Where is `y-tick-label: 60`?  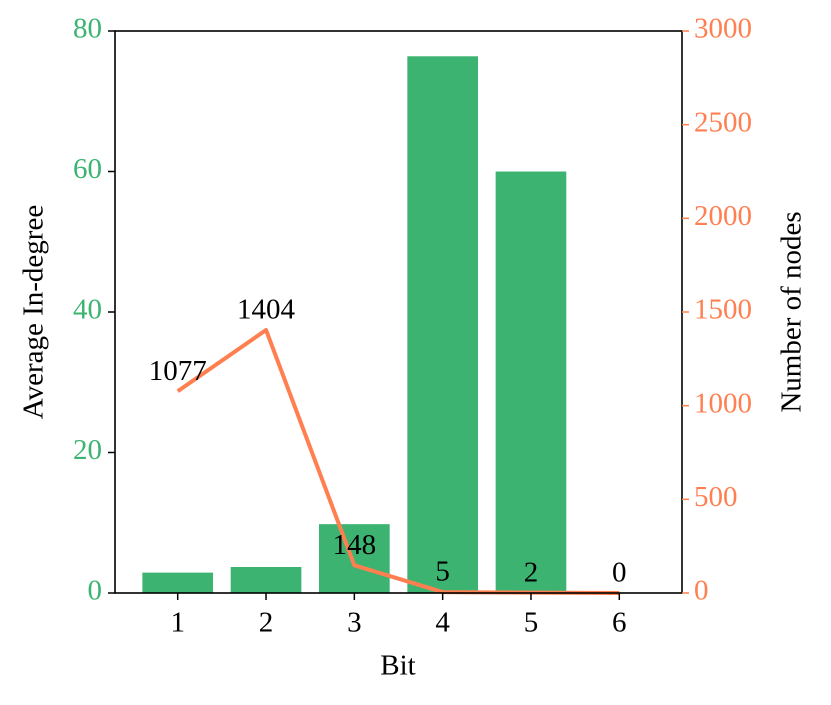 y-tick-label: 60 is located at coordinates (87, 169).